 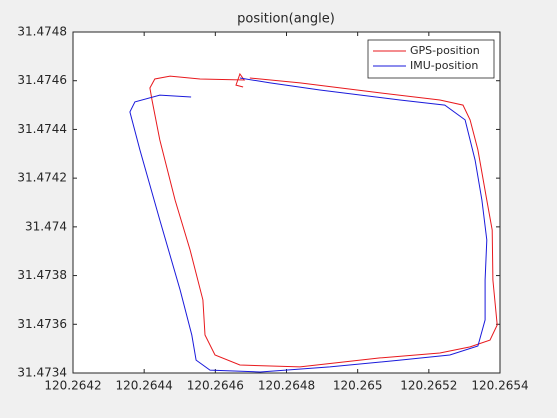 I want to click on y-tick-label: 31.4734, so click(x=42, y=373).